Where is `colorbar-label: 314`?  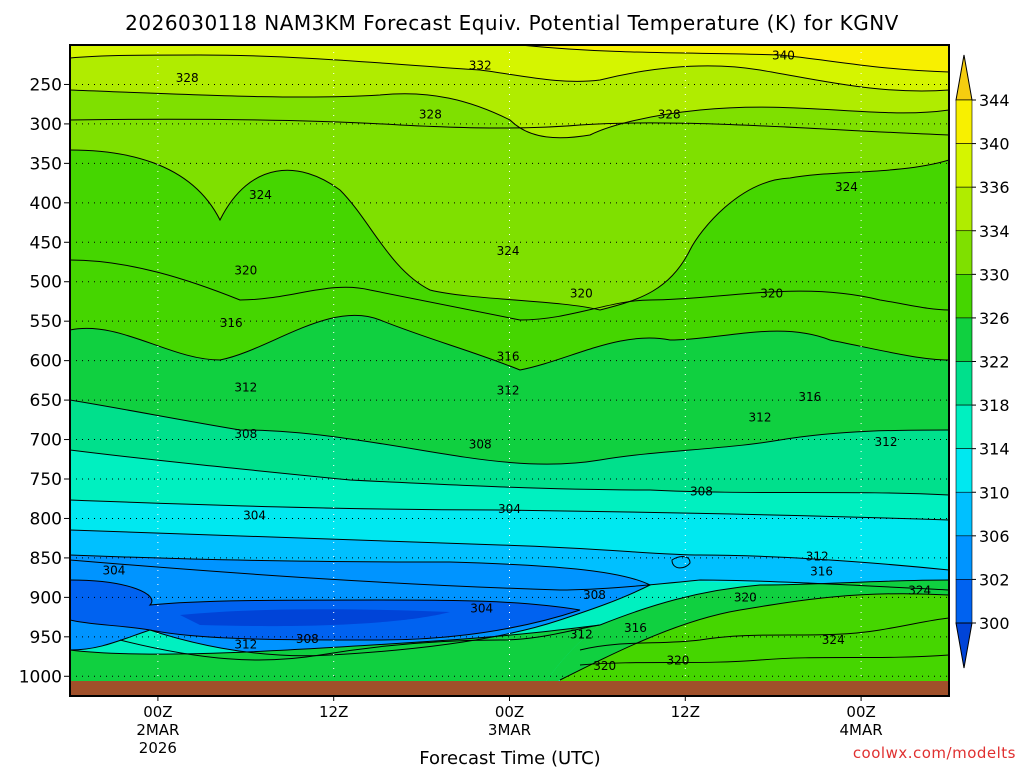 colorbar-label: 314 is located at coordinates (994, 449).